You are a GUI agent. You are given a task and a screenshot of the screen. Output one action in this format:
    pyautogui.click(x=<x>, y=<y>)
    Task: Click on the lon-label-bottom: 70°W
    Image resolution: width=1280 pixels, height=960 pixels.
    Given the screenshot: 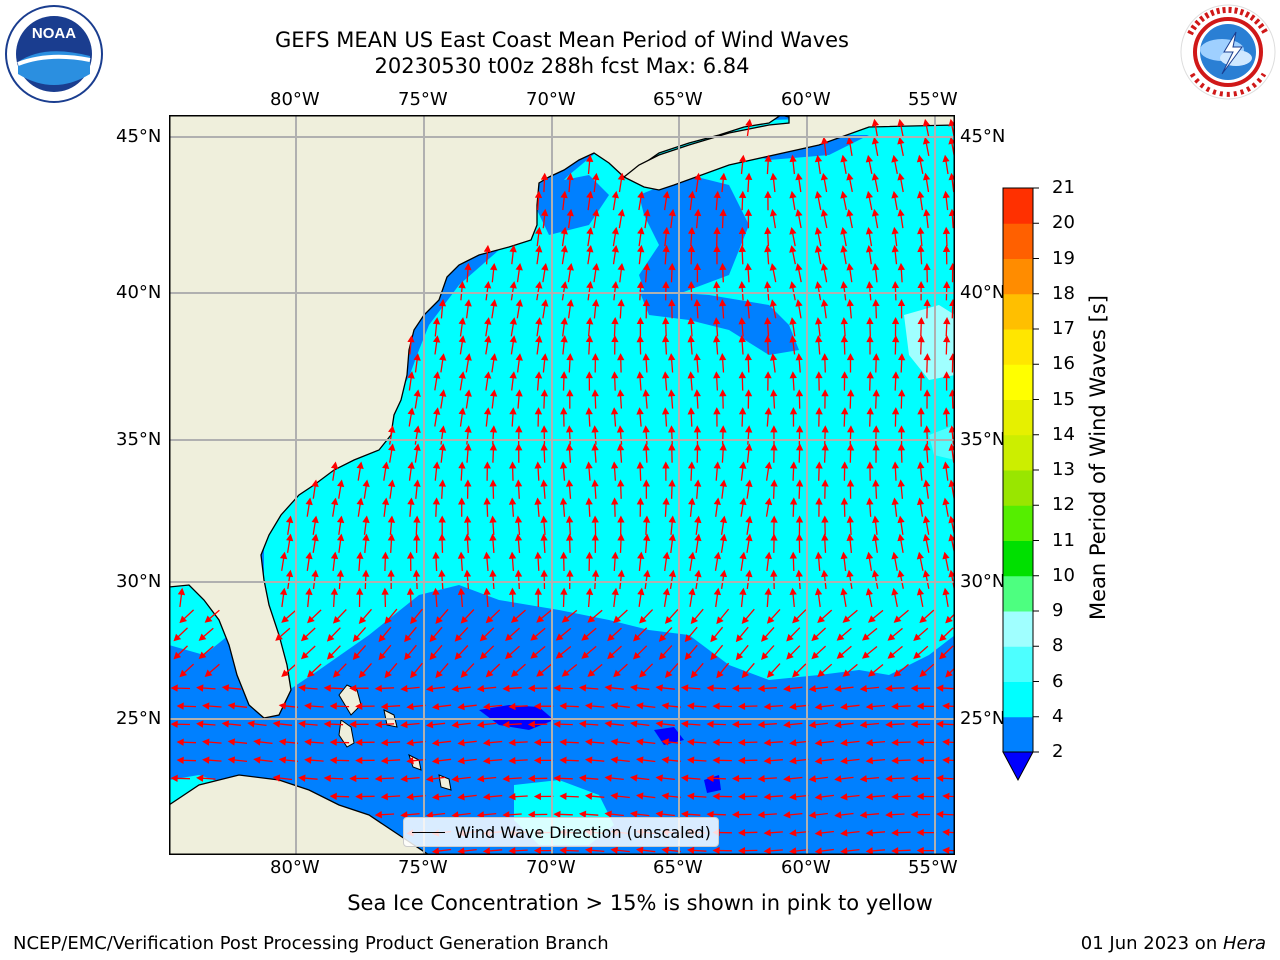 What is the action you would take?
    pyautogui.click(x=551, y=867)
    